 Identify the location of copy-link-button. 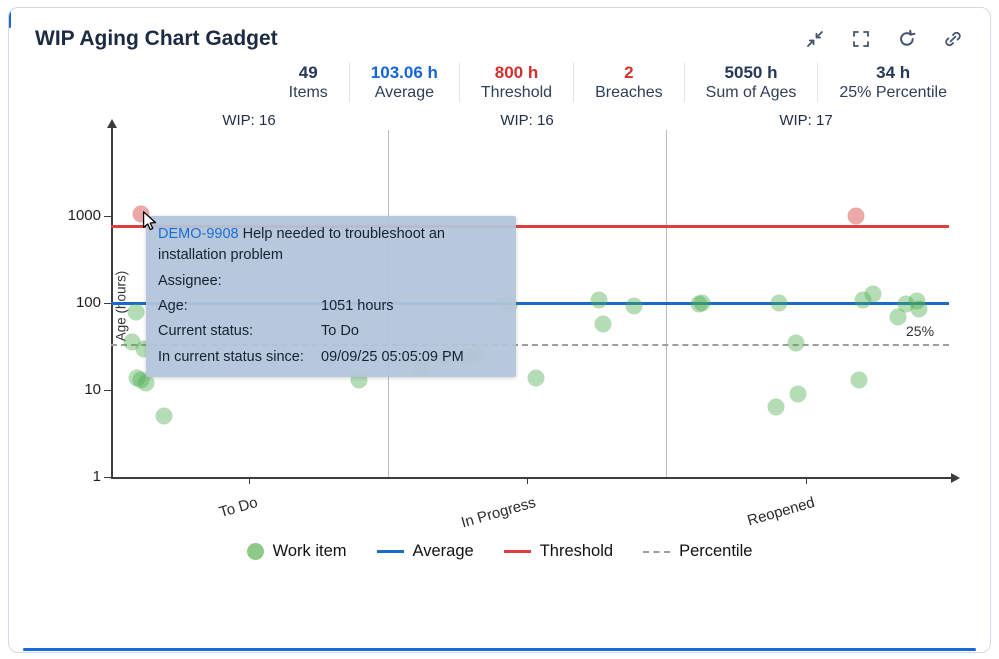
(953, 39).